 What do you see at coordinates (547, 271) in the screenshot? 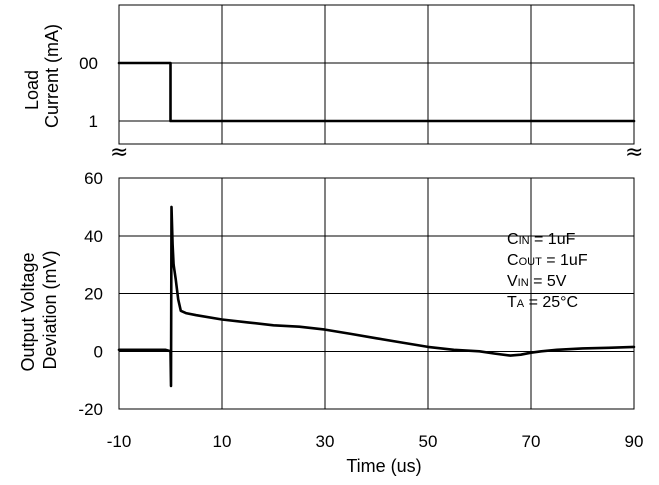
I see `conditions-annotation: CIN = 1uF COUT = 1uF VIN = 5V TA = 25°C` at bounding box center [547, 271].